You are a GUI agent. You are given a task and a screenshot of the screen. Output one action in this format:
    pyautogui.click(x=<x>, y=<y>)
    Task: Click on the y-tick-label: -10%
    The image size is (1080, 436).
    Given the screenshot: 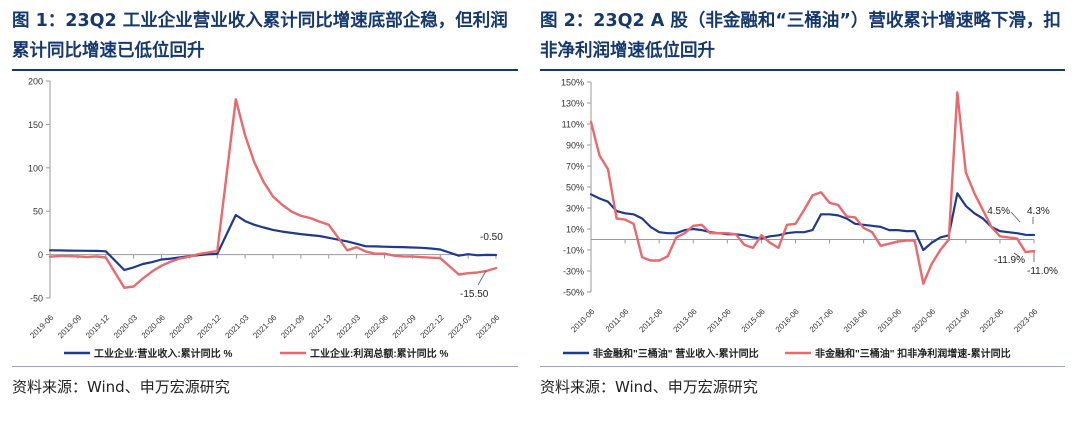 What is the action you would take?
    pyautogui.click(x=573, y=251)
    